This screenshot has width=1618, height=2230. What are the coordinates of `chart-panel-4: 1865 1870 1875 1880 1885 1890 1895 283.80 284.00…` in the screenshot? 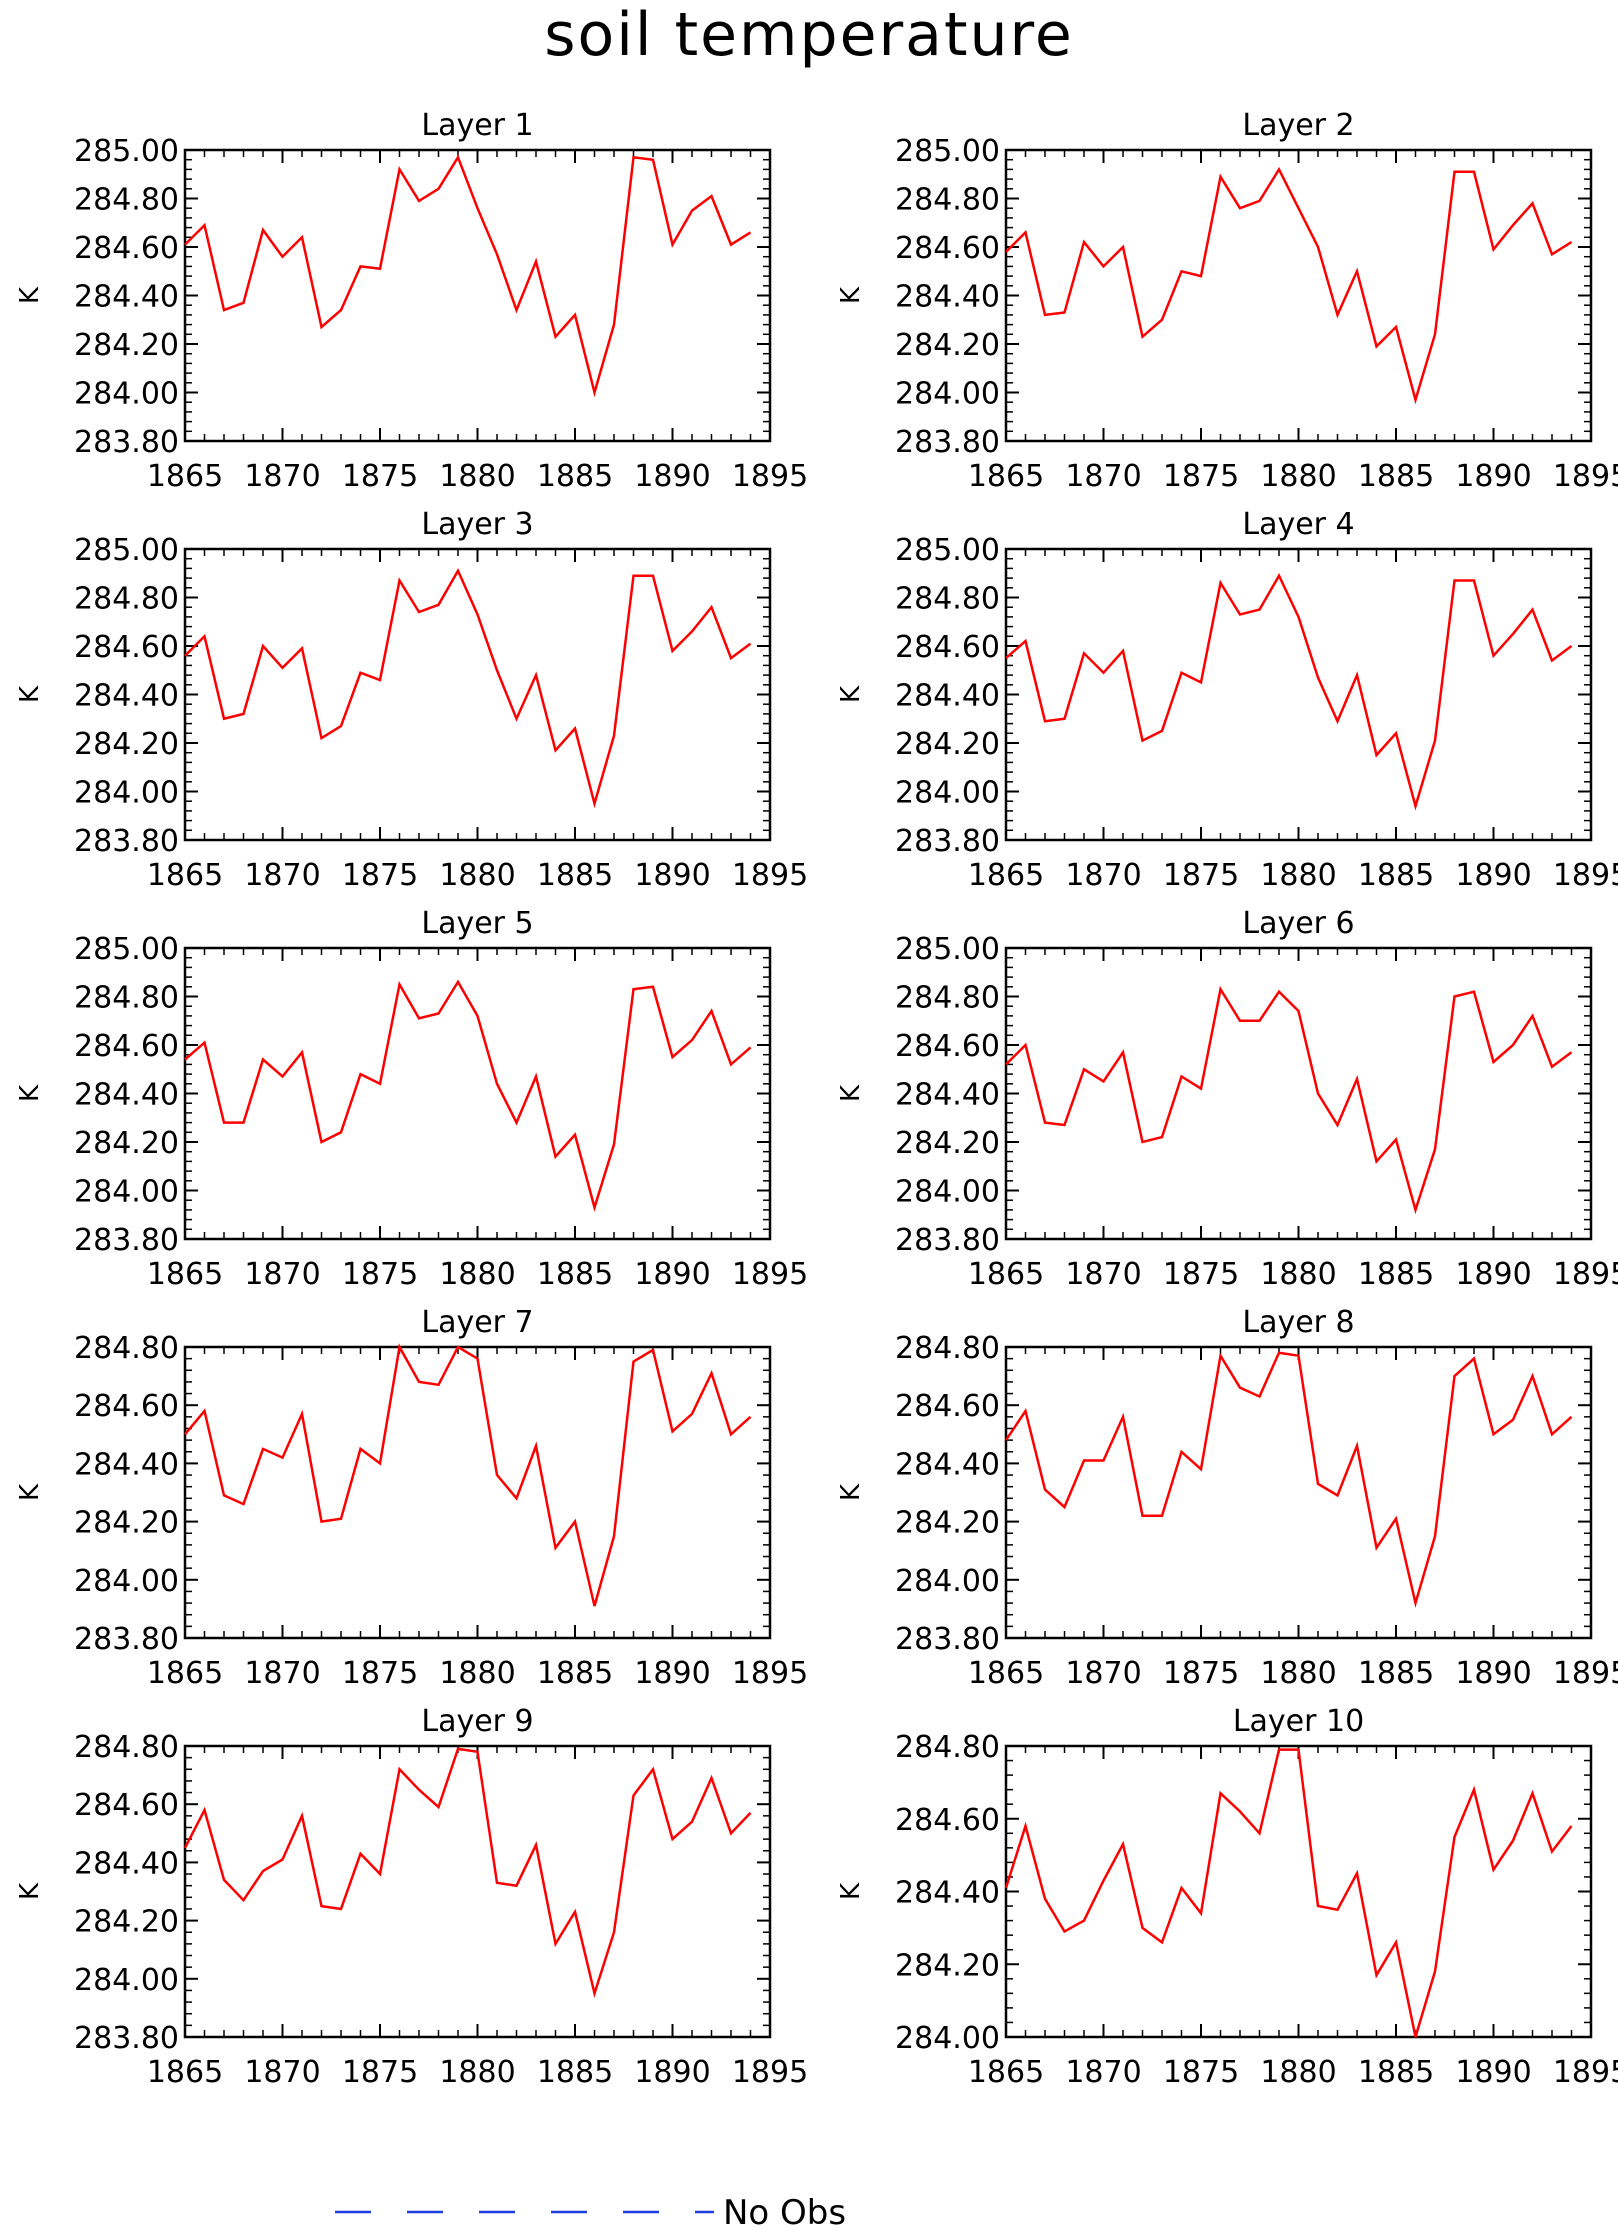 It's located at (1227, 700).